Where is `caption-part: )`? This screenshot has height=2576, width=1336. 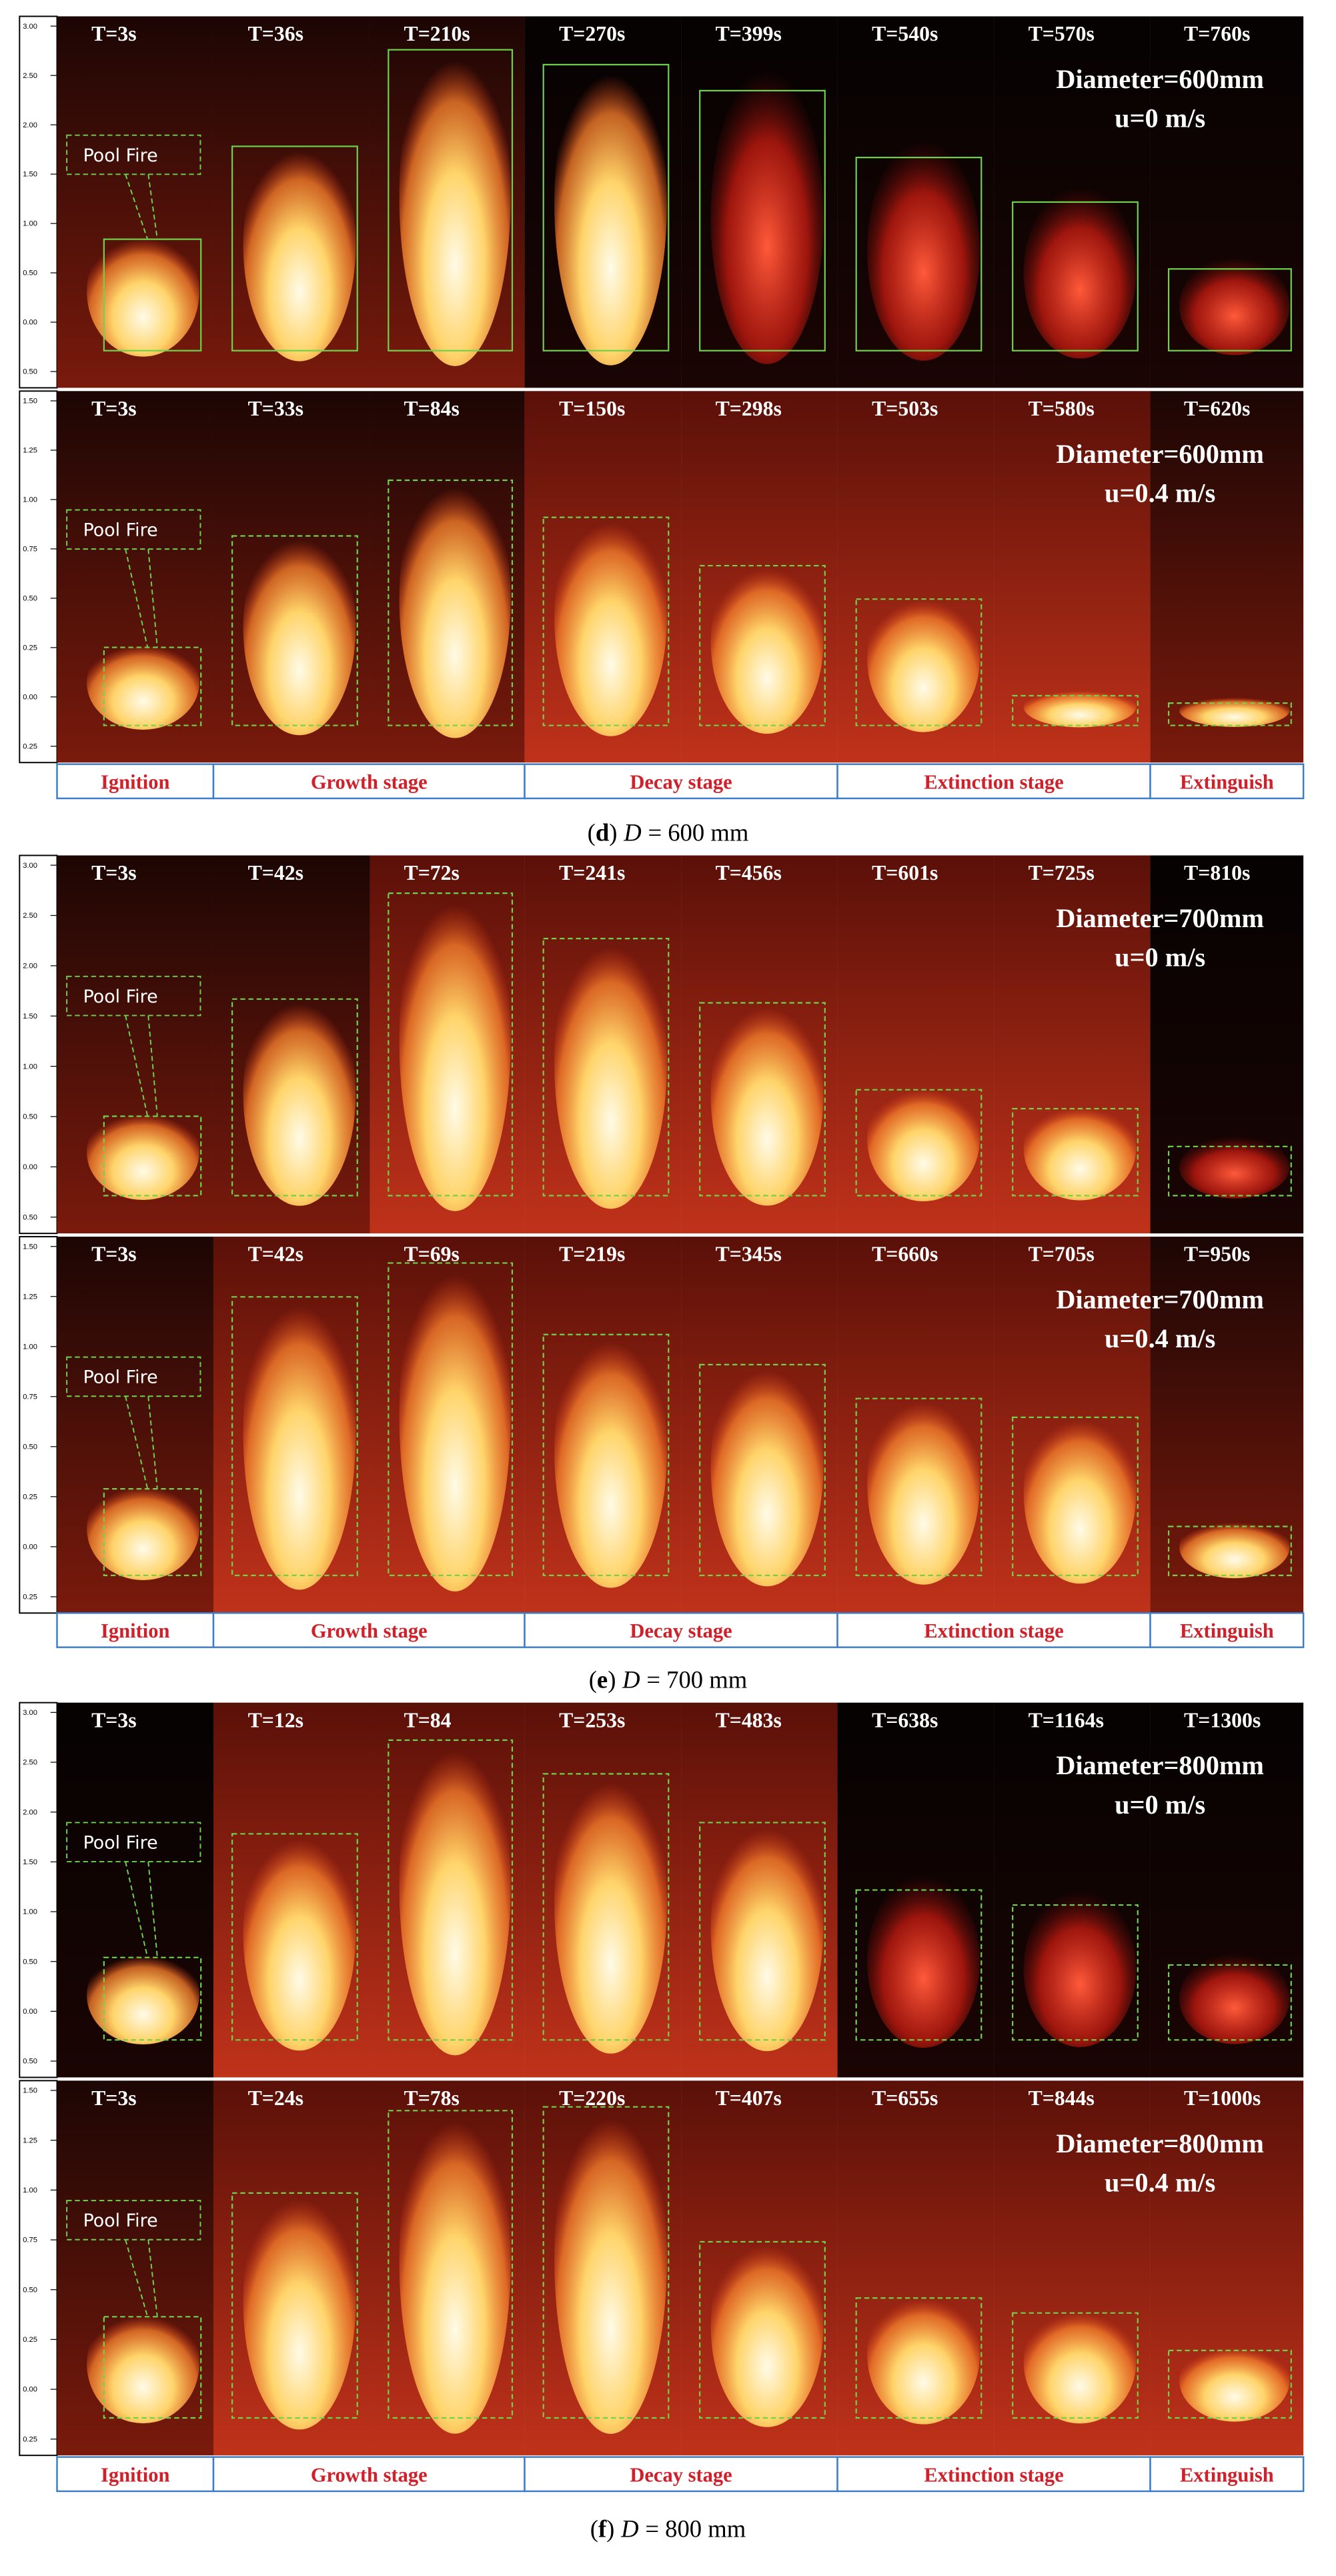
caption-part: ) is located at coordinates (612, 1680).